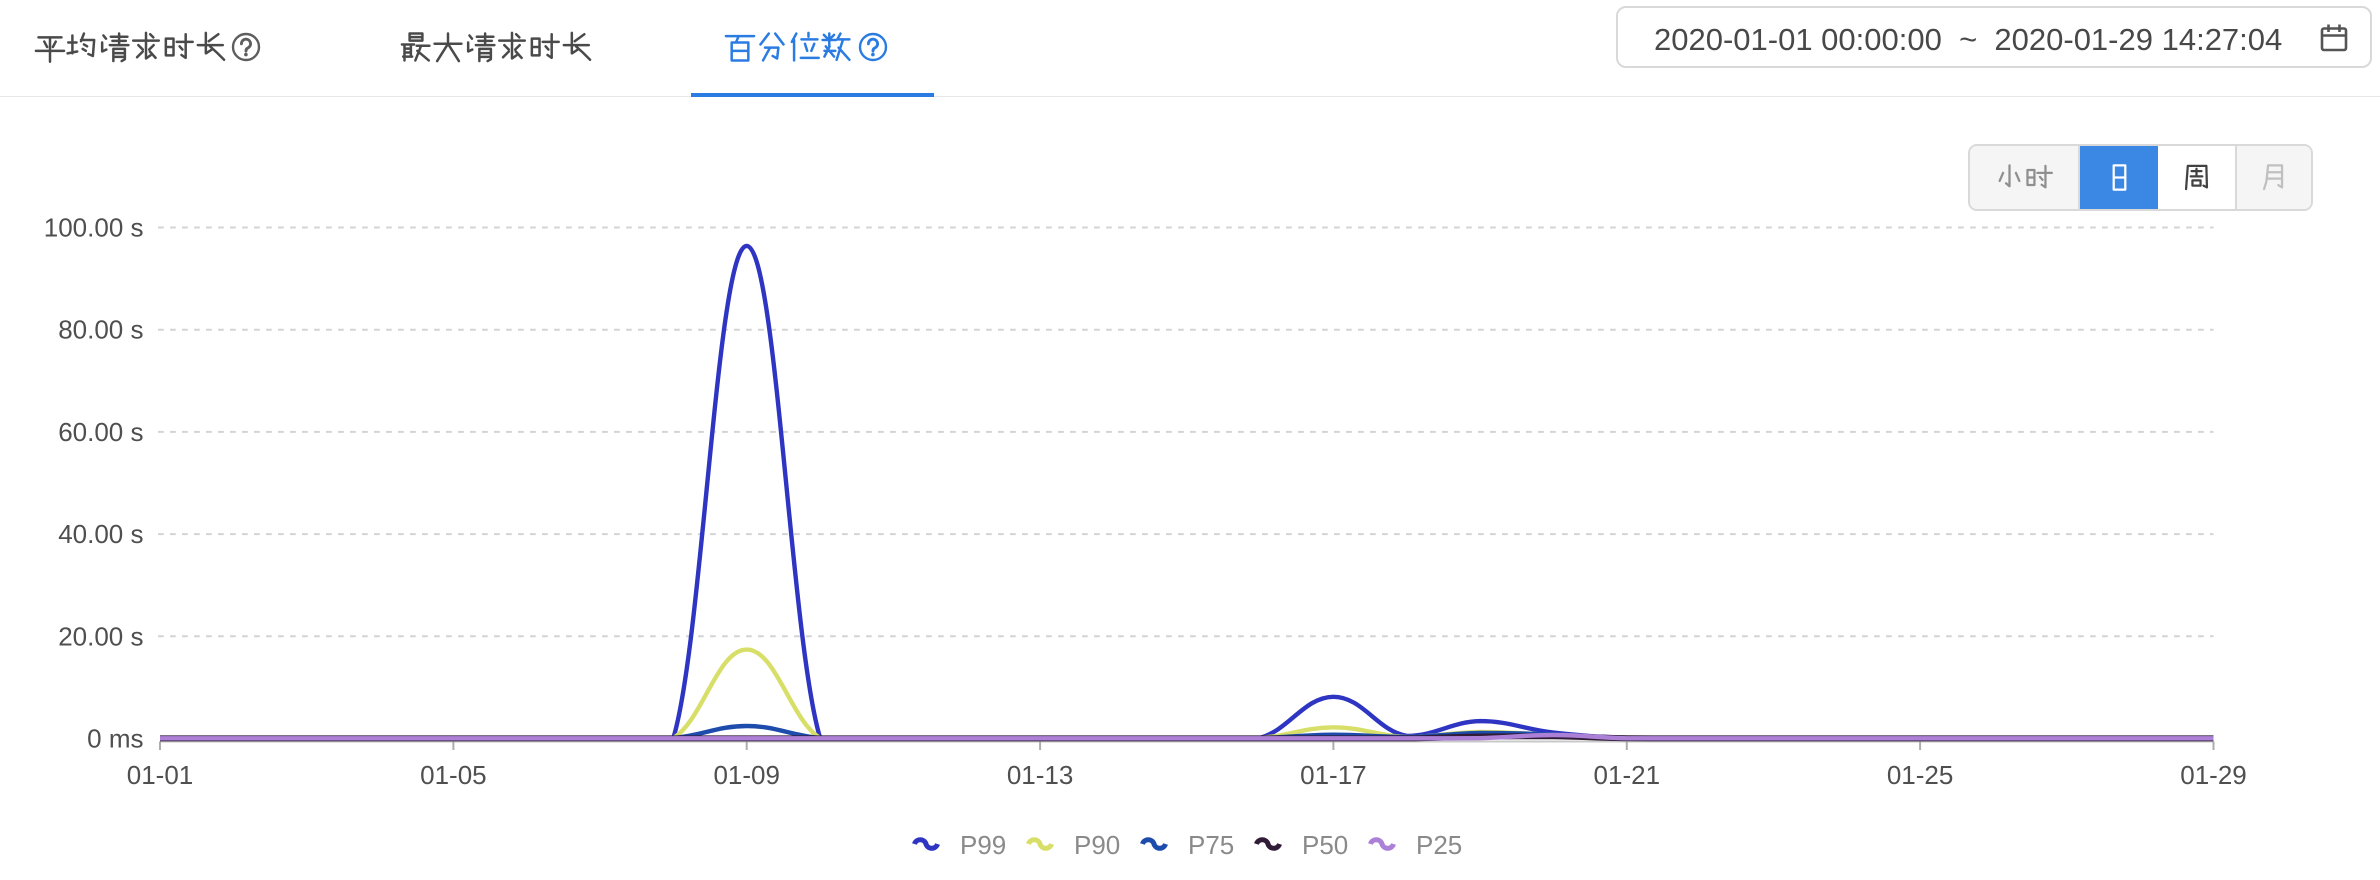 The width and height of the screenshot is (2380, 880). What do you see at coordinates (100, 636) in the screenshot?
I see `svg-text: 20.00 s` at bounding box center [100, 636].